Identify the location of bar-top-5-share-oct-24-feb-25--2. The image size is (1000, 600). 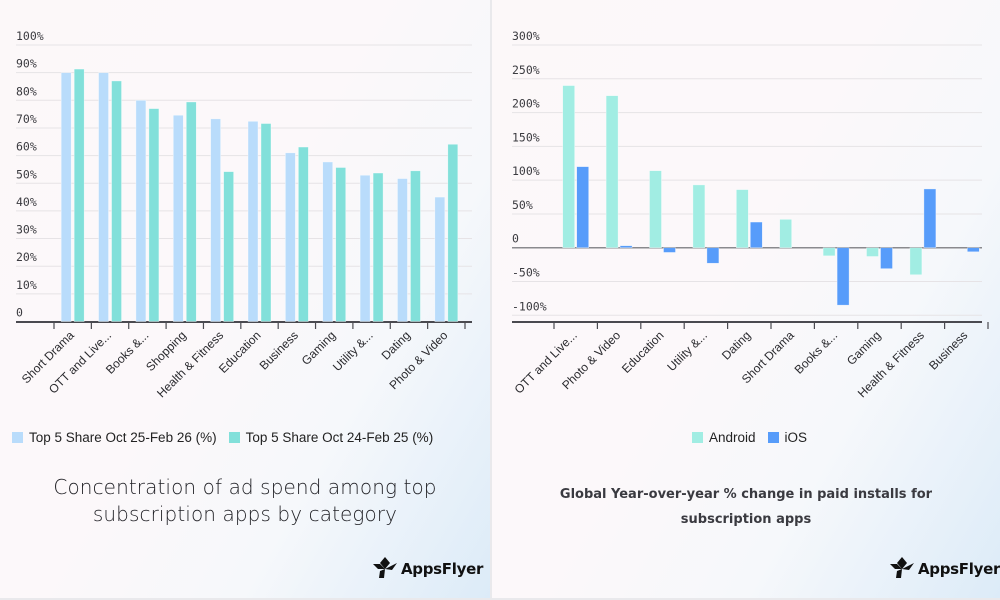
(154, 215).